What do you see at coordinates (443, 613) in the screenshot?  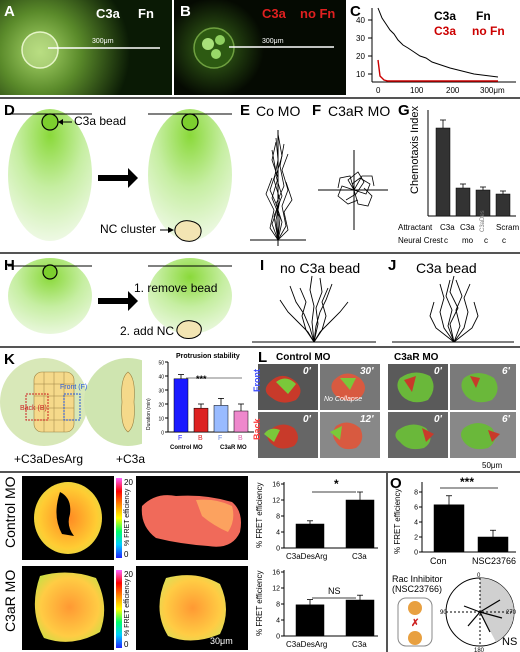 I see `panel-o-angle-90: 90` at bounding box center [443, 613].